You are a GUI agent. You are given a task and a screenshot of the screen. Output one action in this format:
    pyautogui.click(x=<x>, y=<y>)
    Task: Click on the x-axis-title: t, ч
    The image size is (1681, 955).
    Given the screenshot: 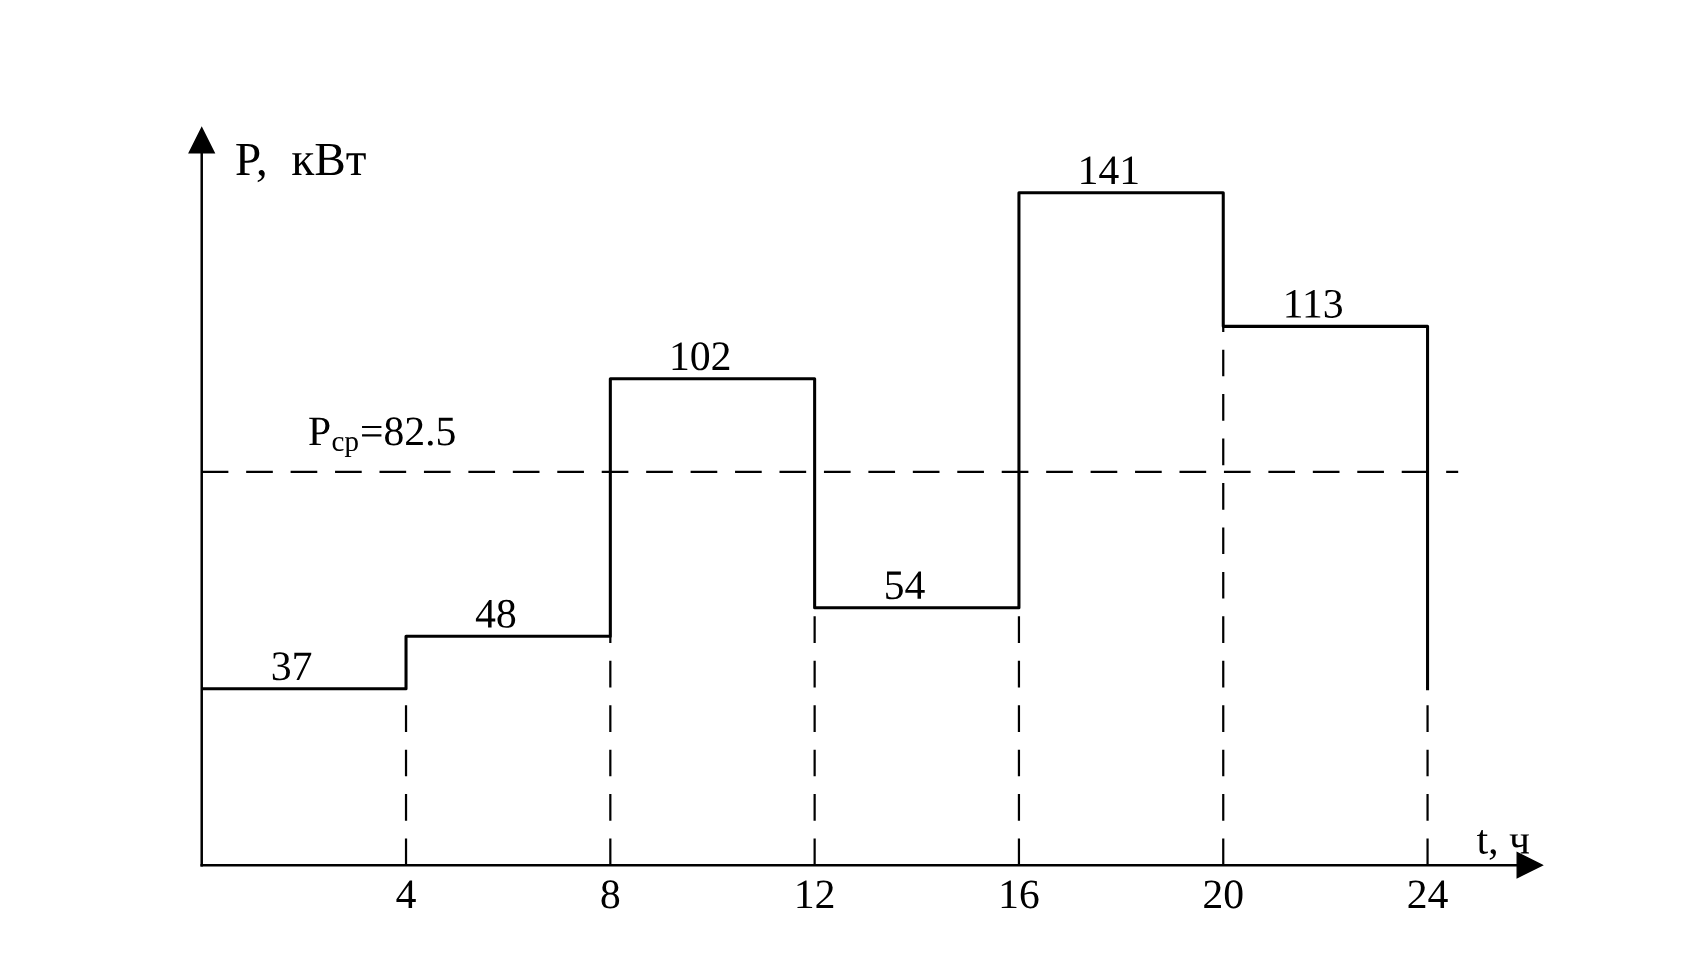 What is the action you would take?
    pyautogui.click(x=1503, y=845)
    